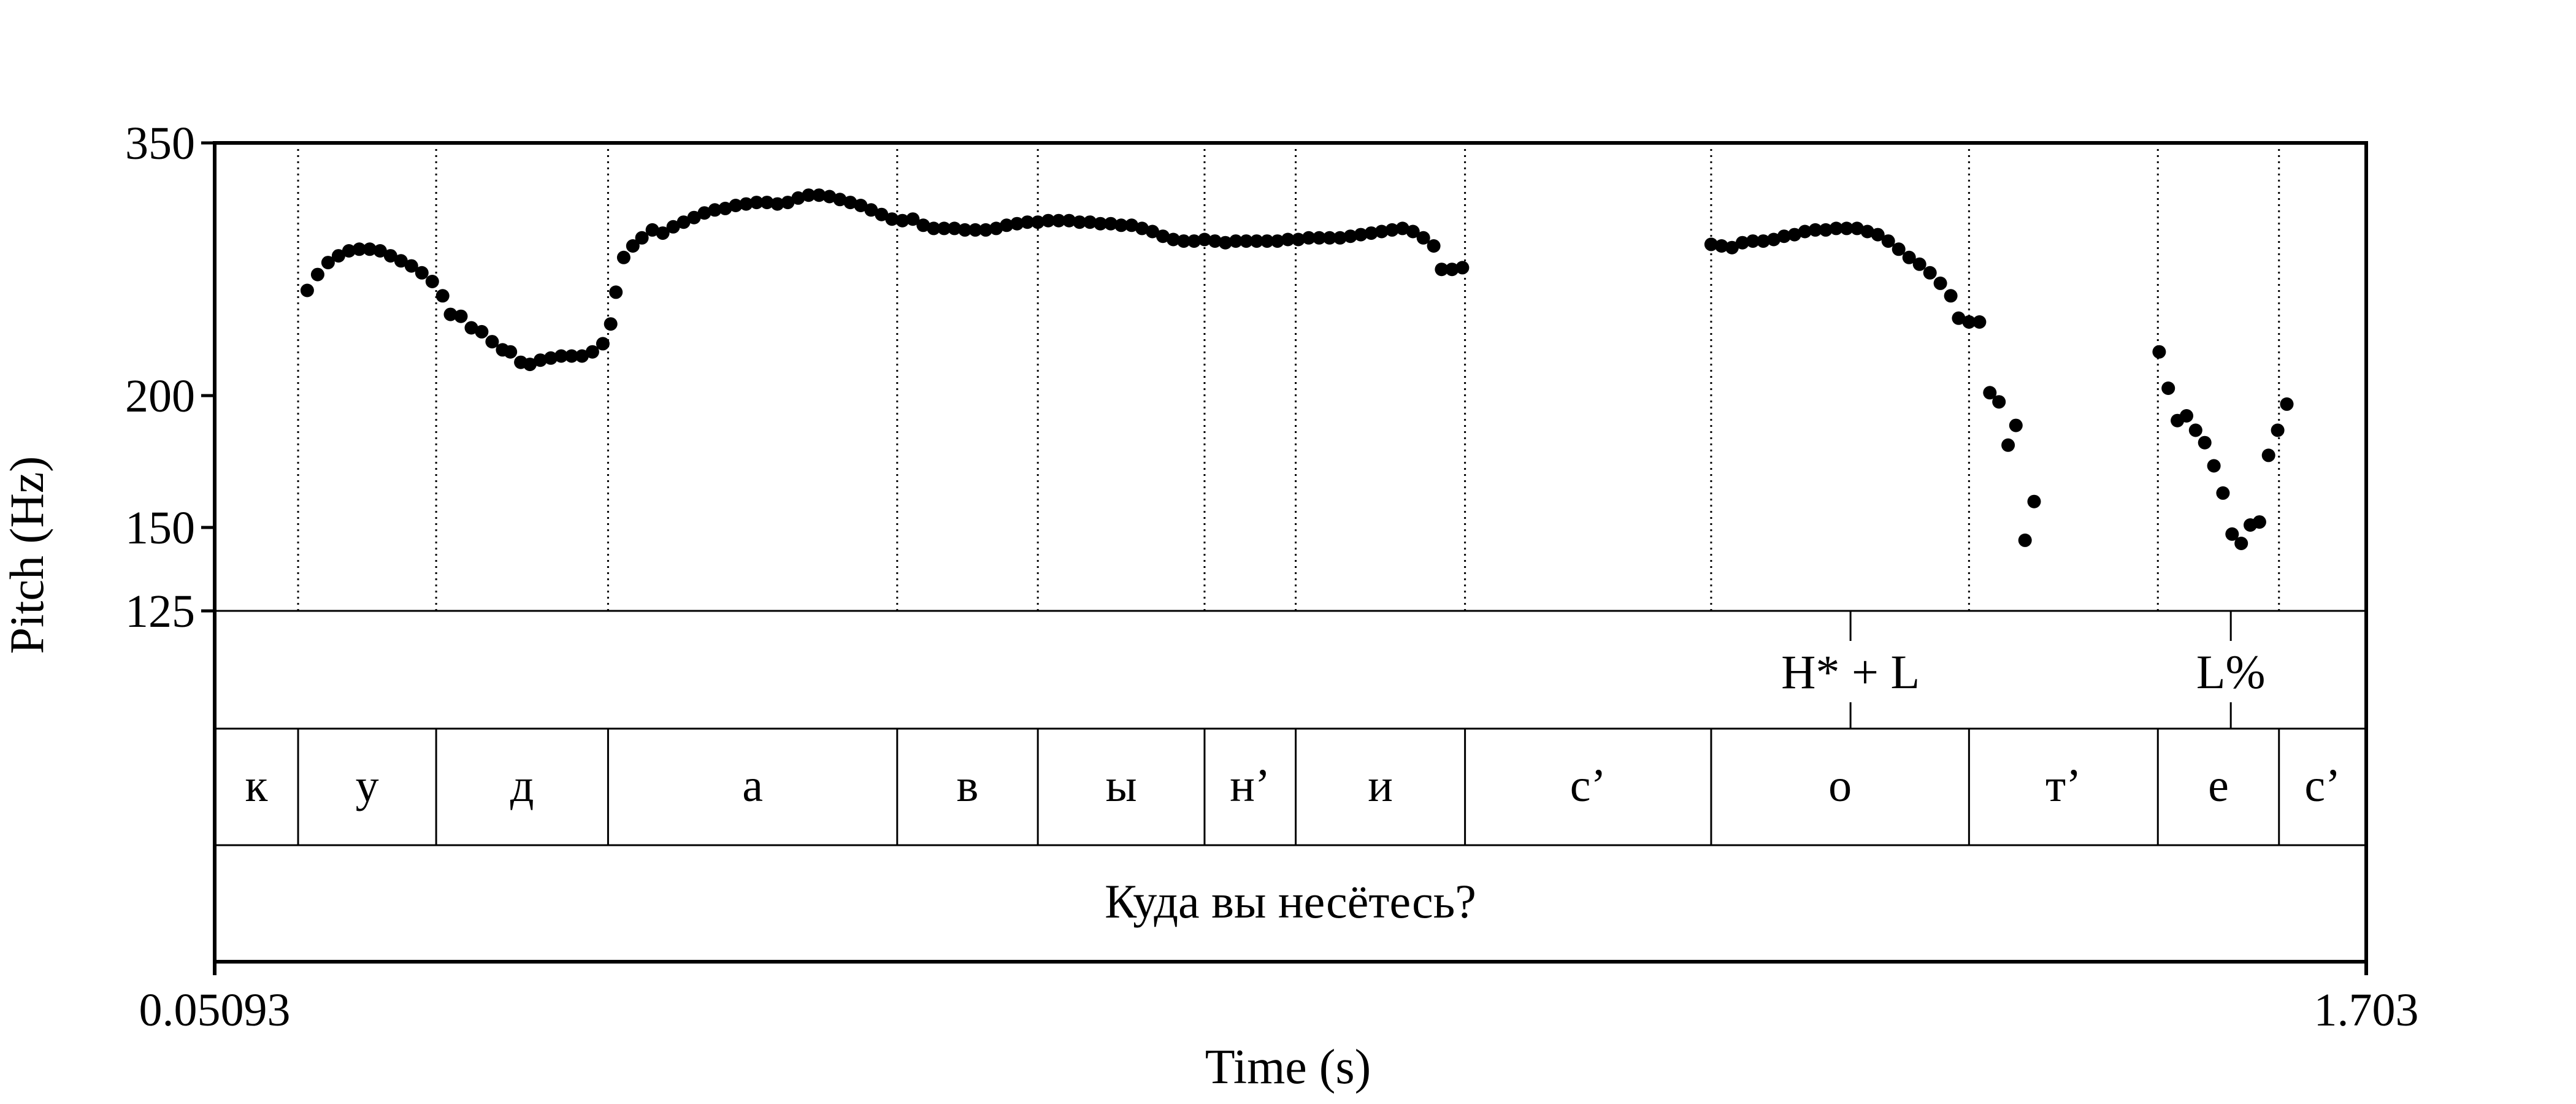  I want to click on segment-label: в, so click(968, 785).